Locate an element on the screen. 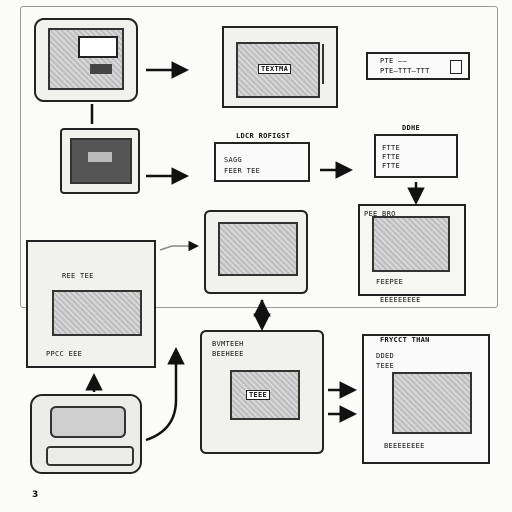  device-unit-k: DDED TEEE BEEEEEEEE is located at coordinates (426, 399).